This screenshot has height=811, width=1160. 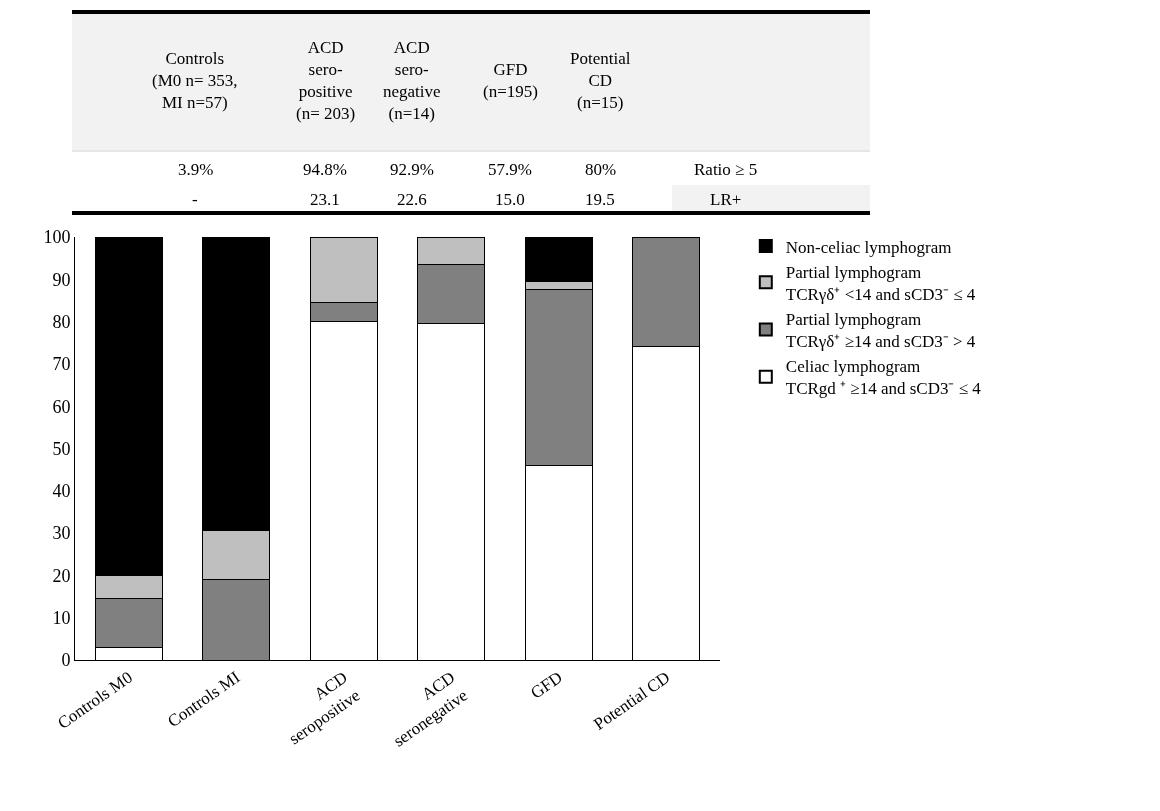 I want to click on text: Ratio ≥ 5, so click(x=726, y=169).